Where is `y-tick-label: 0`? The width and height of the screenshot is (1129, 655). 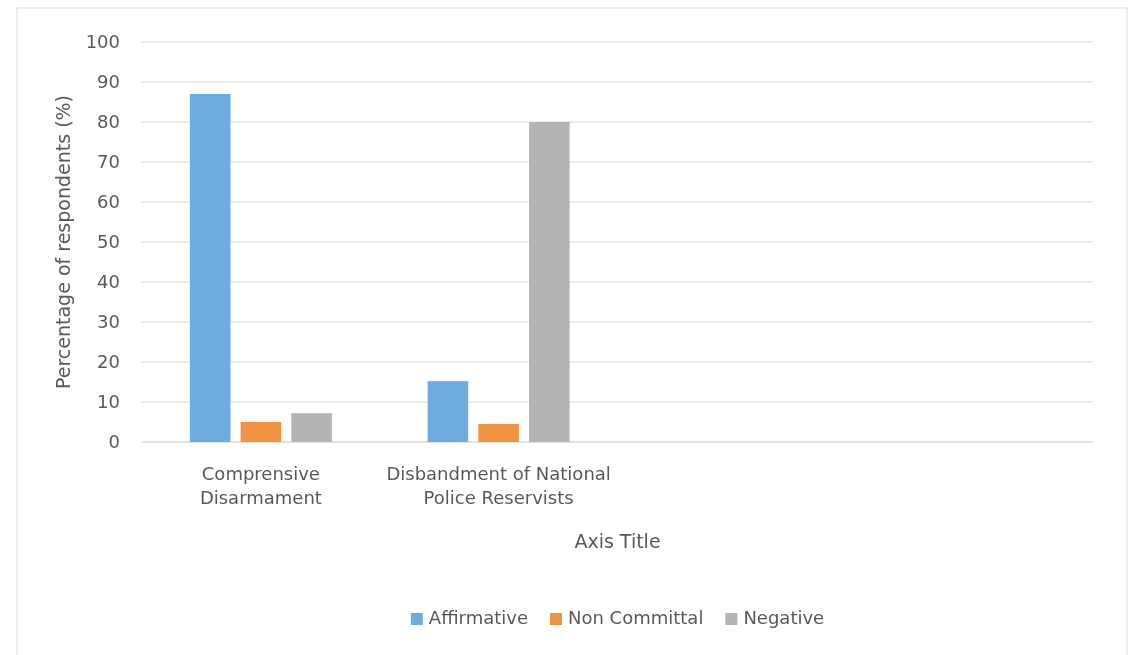 y-tick-label: 0 is located at coordinates (114, 442).